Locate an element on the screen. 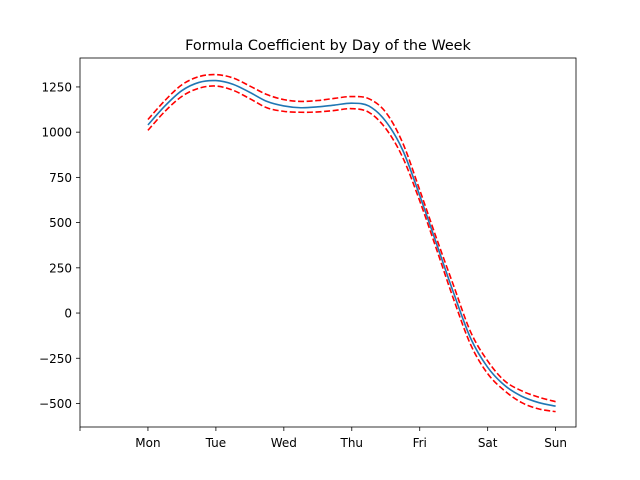  y-axis: 1250 1000 750 500 250 0 −250 −500 is located at coordinates (59, 245).